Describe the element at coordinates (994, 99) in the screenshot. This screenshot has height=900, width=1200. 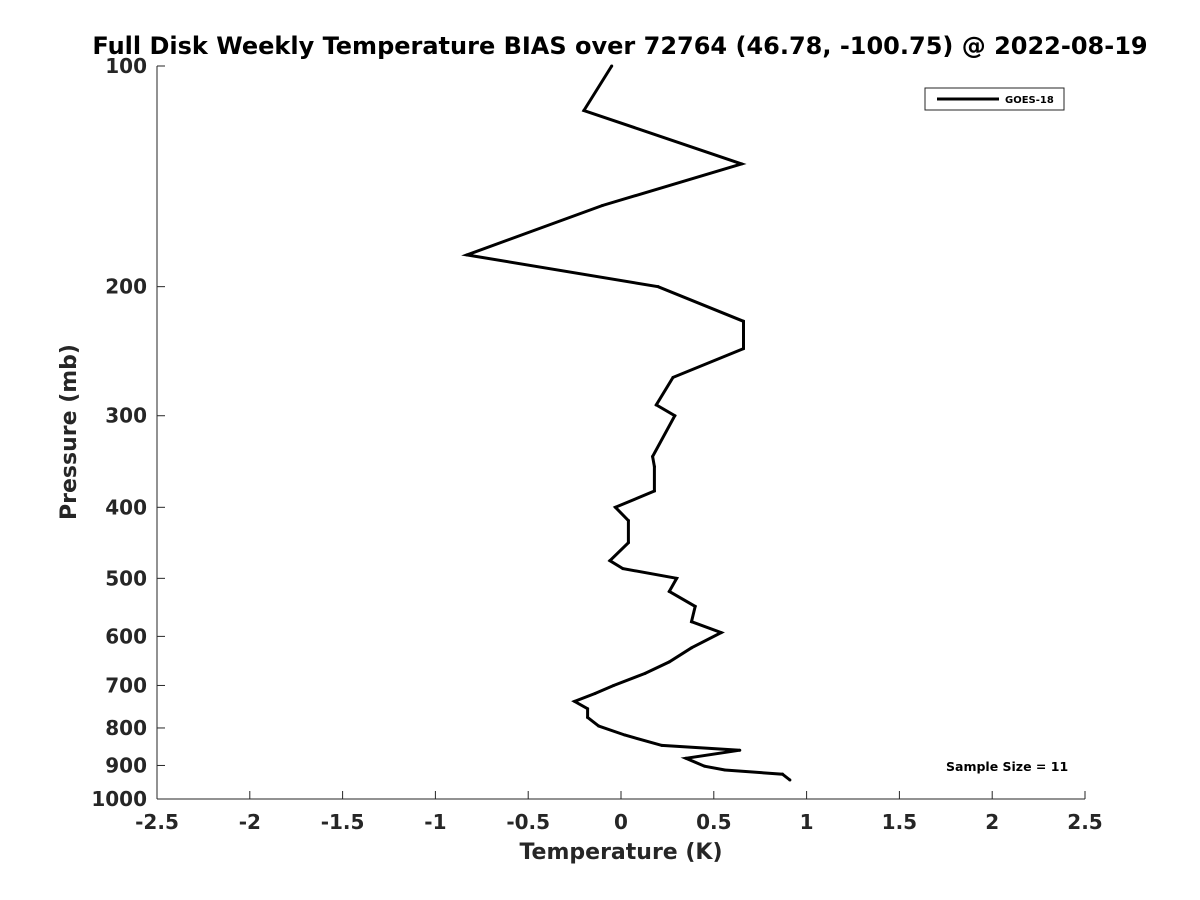
I see `legend: GOES-18` at that location.